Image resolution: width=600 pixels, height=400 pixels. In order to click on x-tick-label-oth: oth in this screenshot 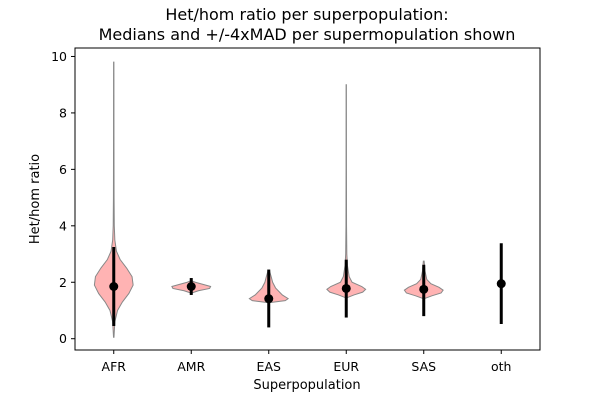, I will do `click(501, 366)`.